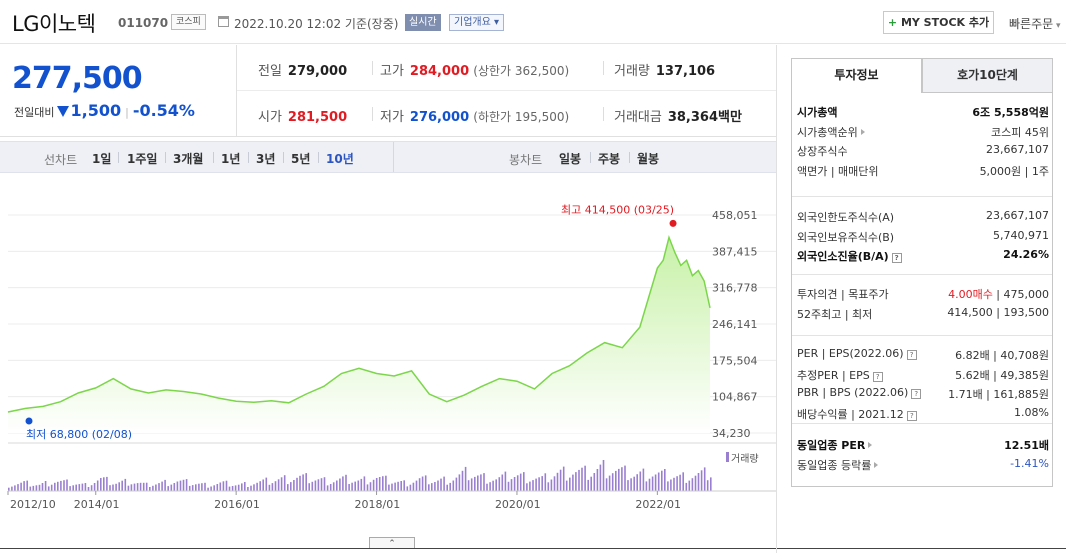  Describe the element at coordinates (857, 353) in the screenshot. I see `info-label: PER | EPS(2022.06)?` at that location.